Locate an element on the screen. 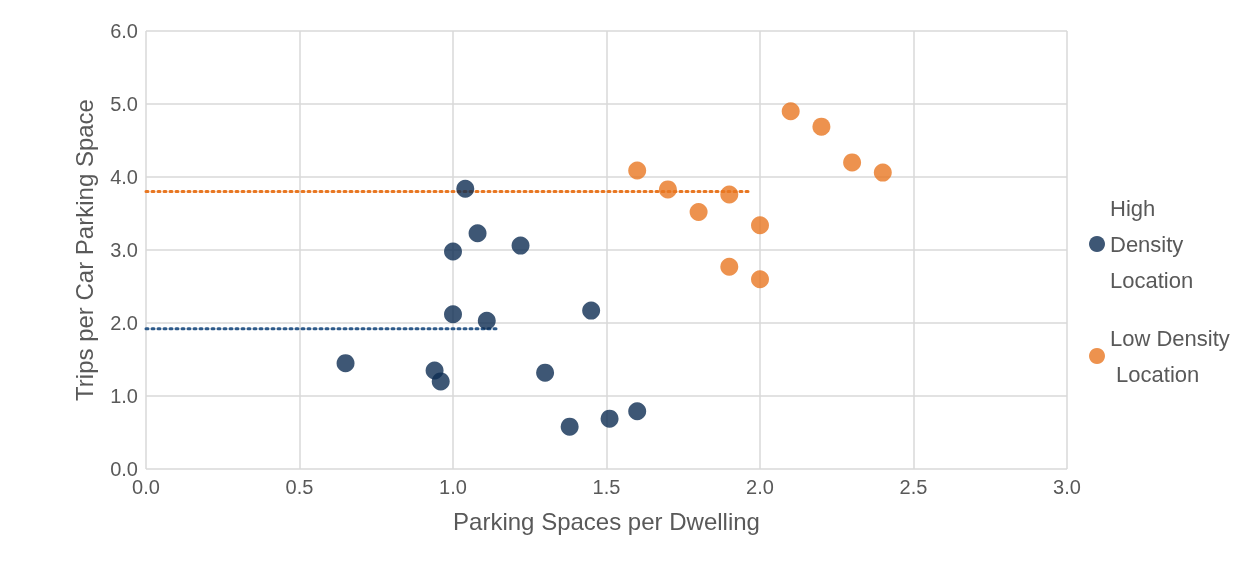  x-tick-label: 1.0 is located at coordinates (453, 487).